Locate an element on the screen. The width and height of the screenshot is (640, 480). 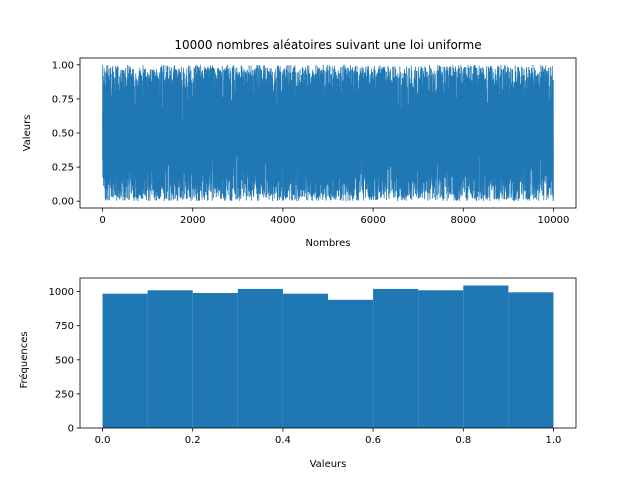
bottom-y-tick-label: 500 is located at coordinates (64, 360).